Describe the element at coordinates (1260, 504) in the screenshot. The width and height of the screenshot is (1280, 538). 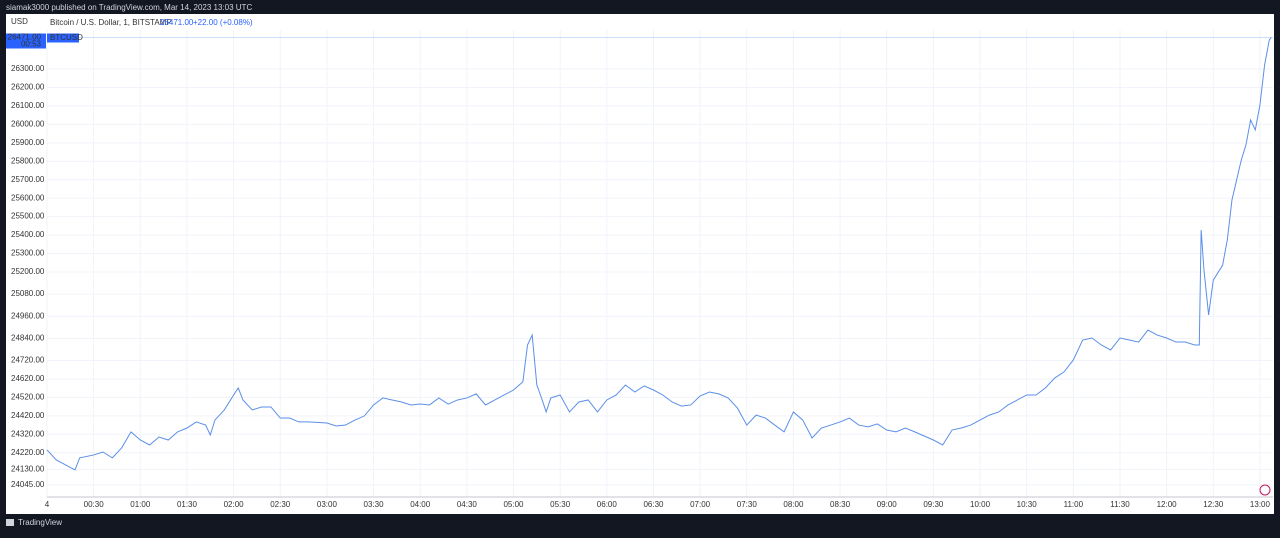
I see `x-tick-label: 13:00` at that location.